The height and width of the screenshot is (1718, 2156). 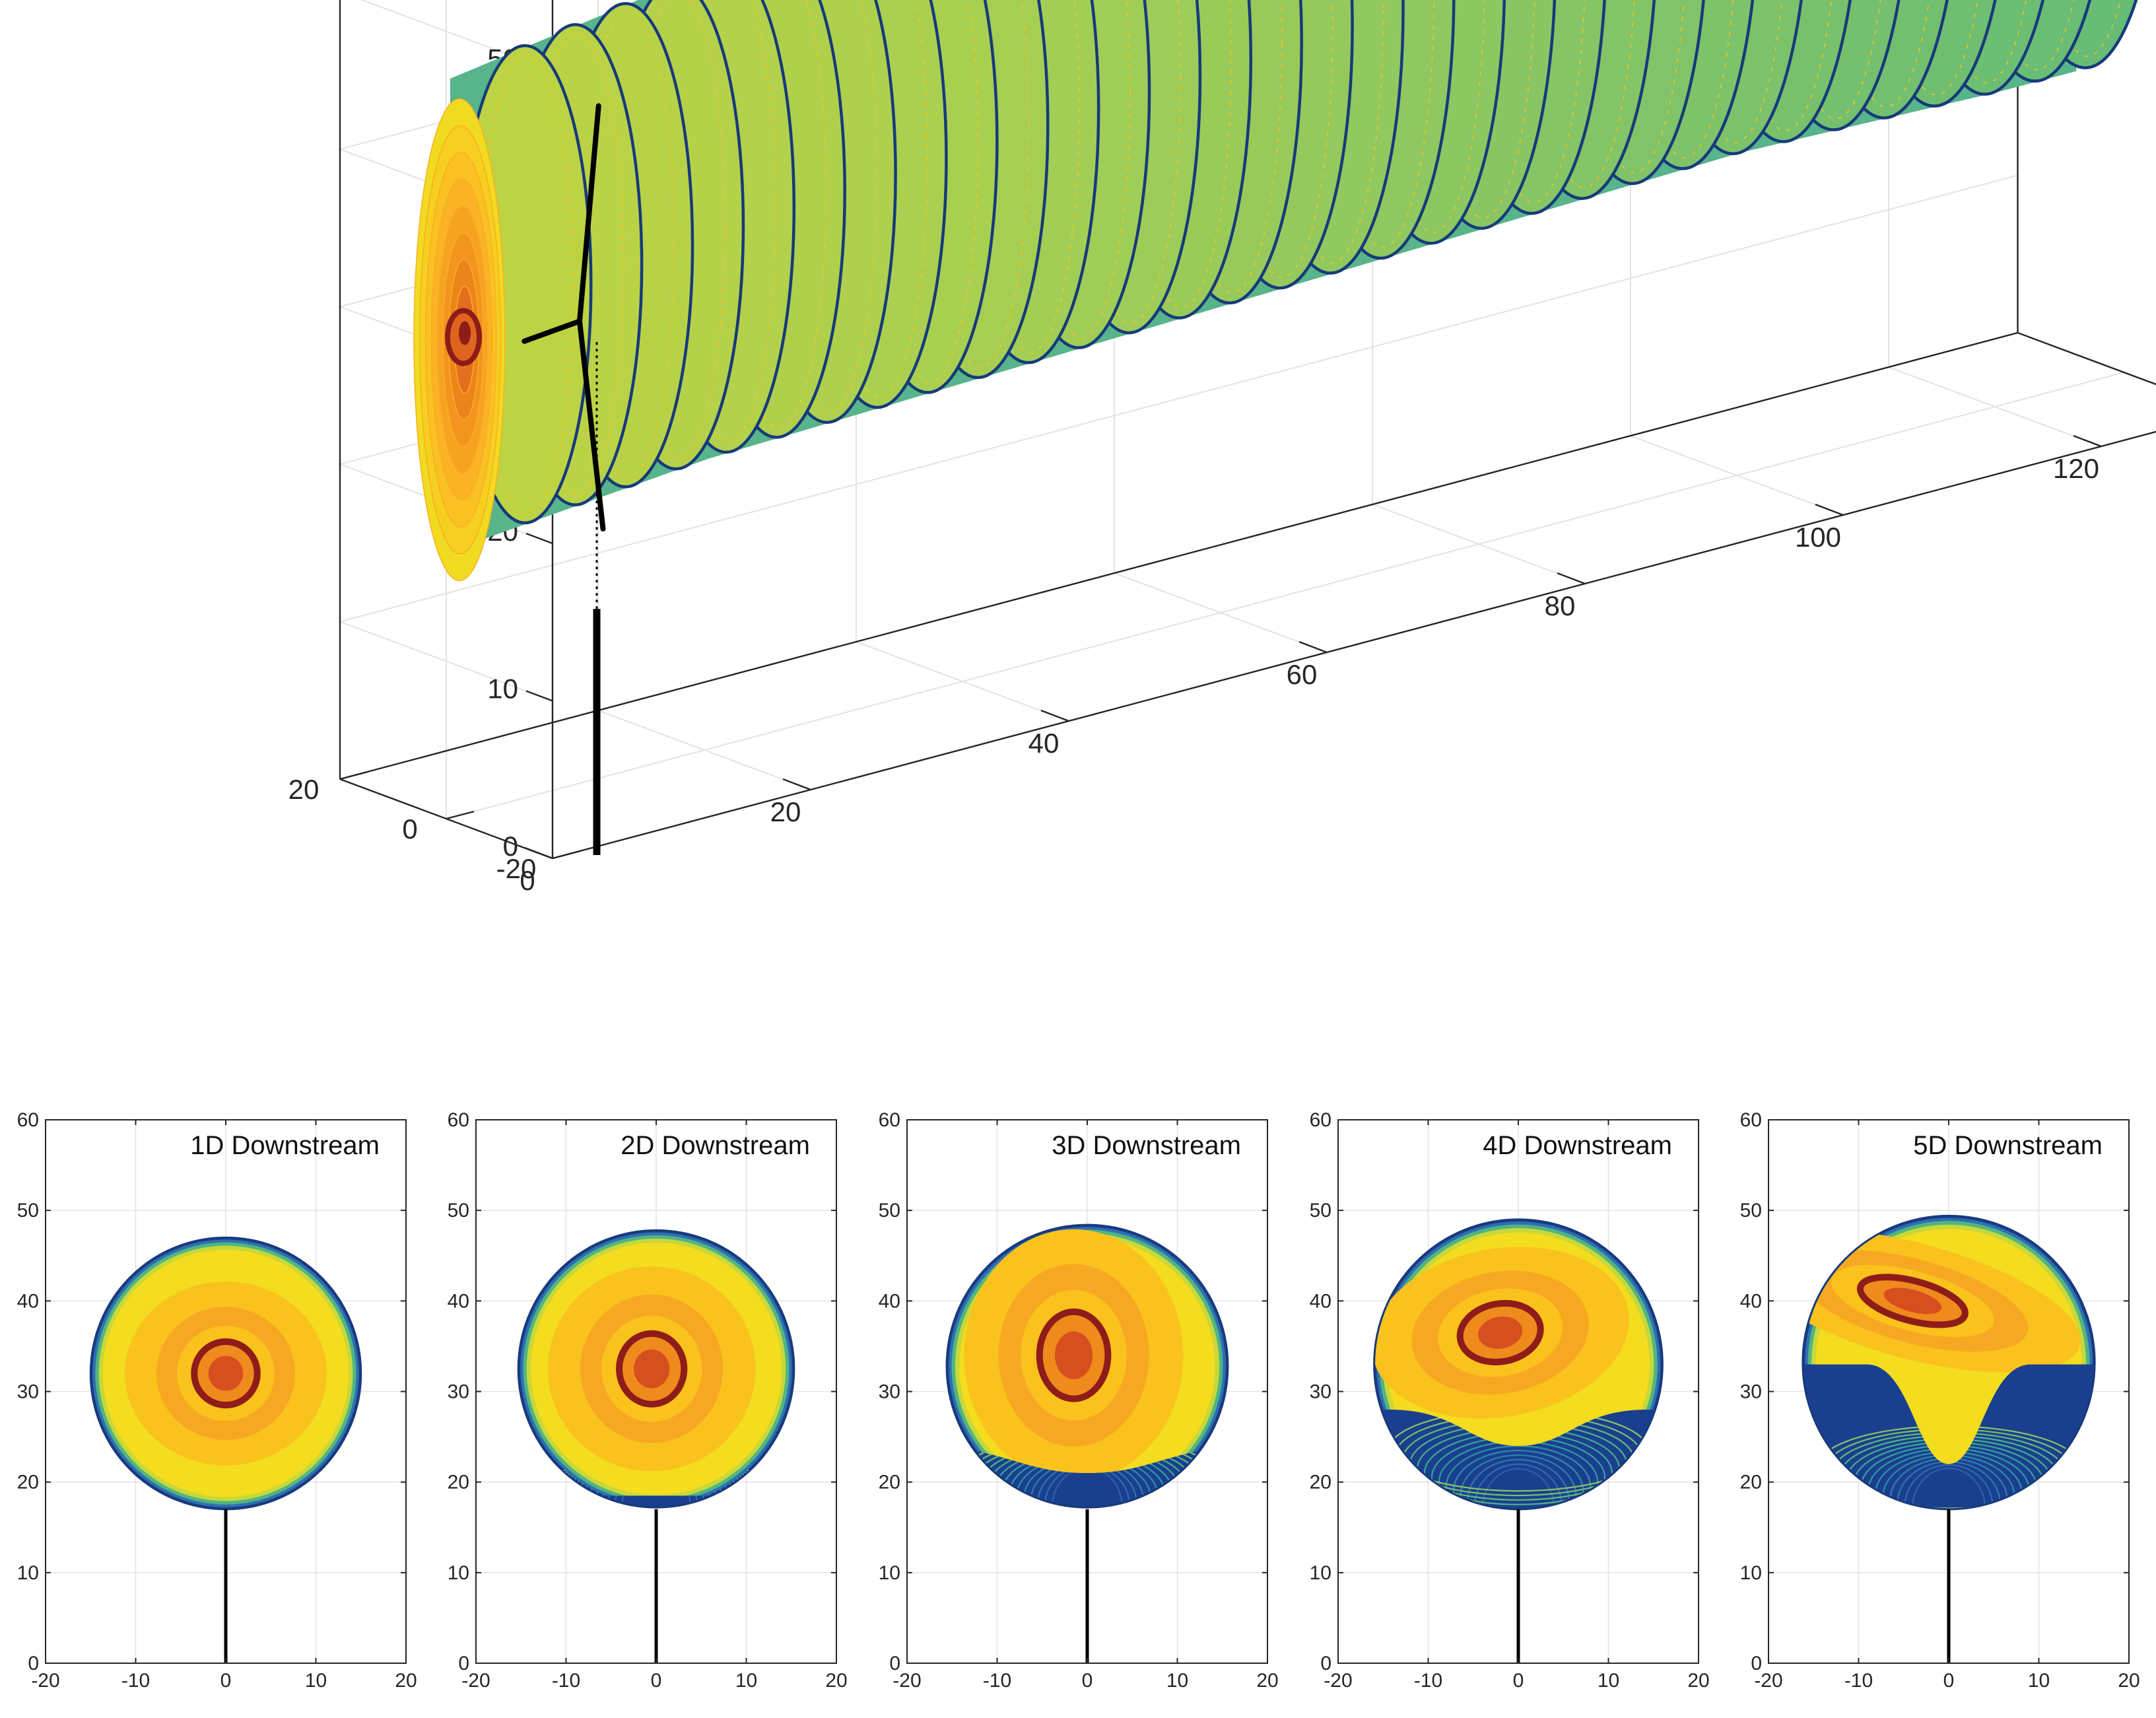 I want to click on x-tick-label: 60, so click(x=1302, y=674).